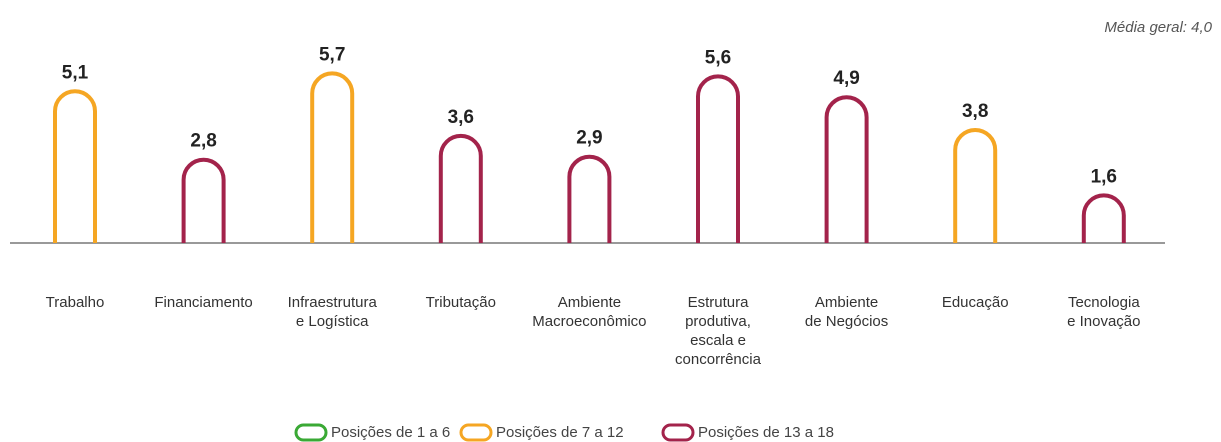 The height and width of the screenshot is (442, 1221). I want to click on value-label: 4,9, so click(846, 78).